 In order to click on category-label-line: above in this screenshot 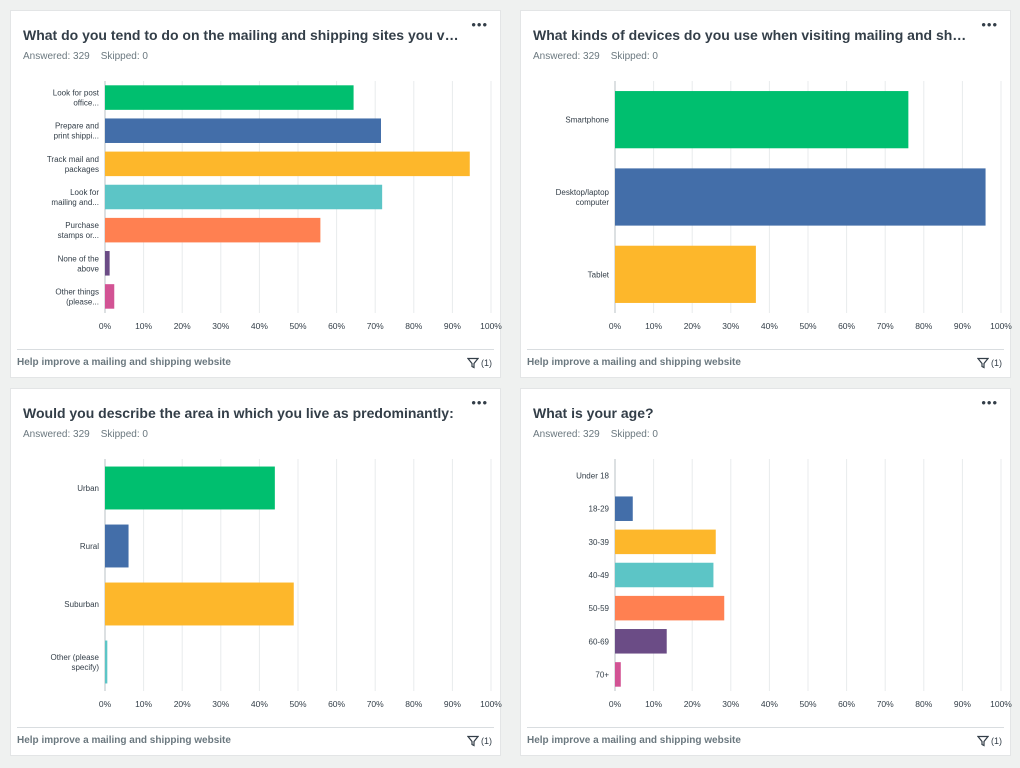, I will do `click(88, 268)`.